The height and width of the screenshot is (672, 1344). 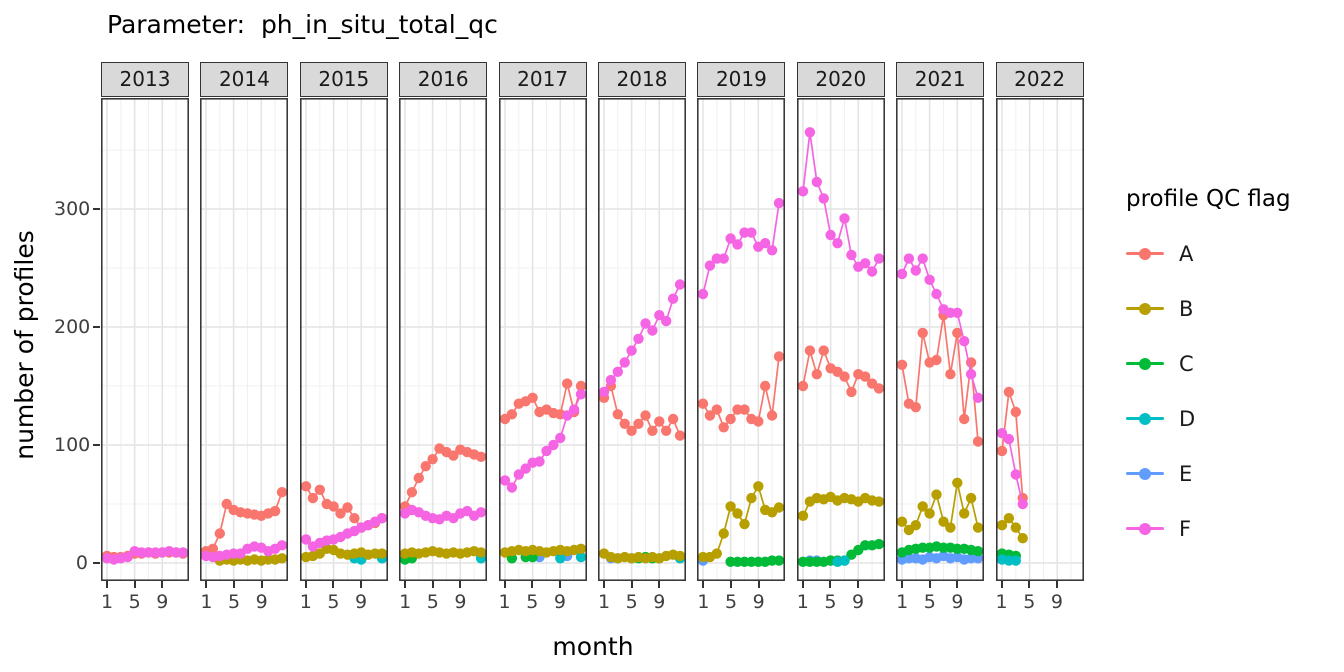 What do you see at coordinates (72, 327) in the screenshot?
I see `y-tick-label: 200` at bounding box center [72, 327].